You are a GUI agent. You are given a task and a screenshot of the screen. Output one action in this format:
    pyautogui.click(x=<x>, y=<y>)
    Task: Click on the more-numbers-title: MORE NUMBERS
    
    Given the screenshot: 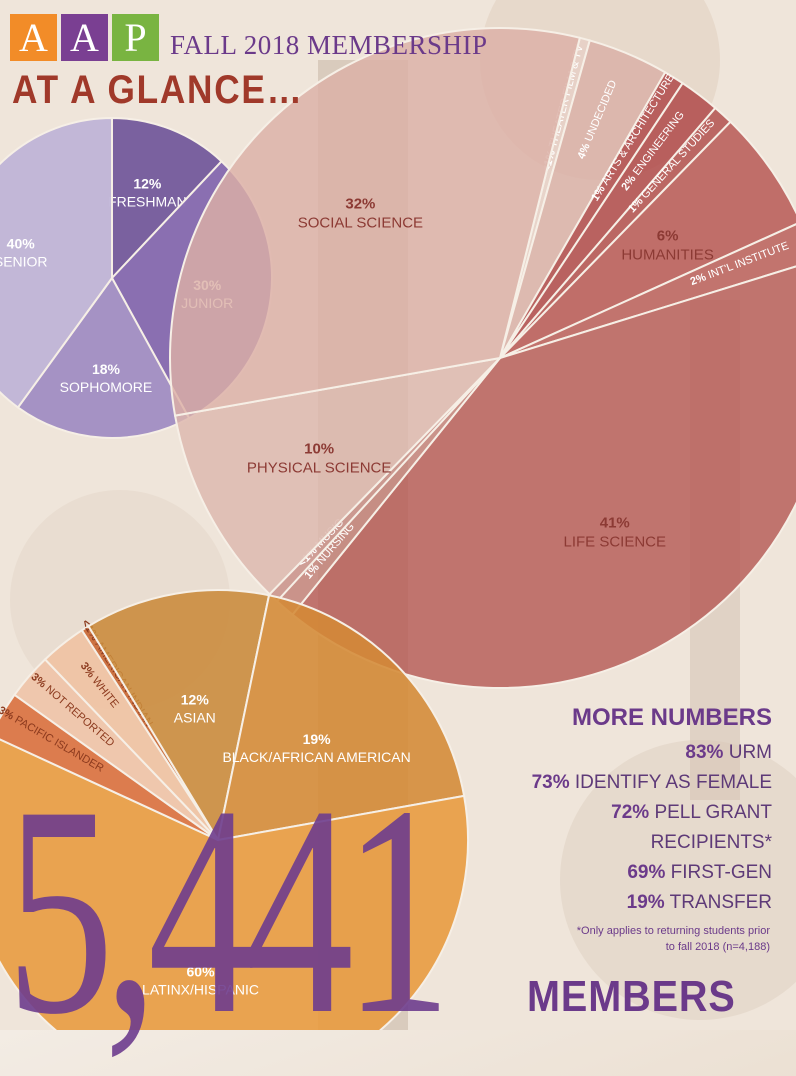 What is the action you would take?
    pyautogui.click(x=671, y=717)
    